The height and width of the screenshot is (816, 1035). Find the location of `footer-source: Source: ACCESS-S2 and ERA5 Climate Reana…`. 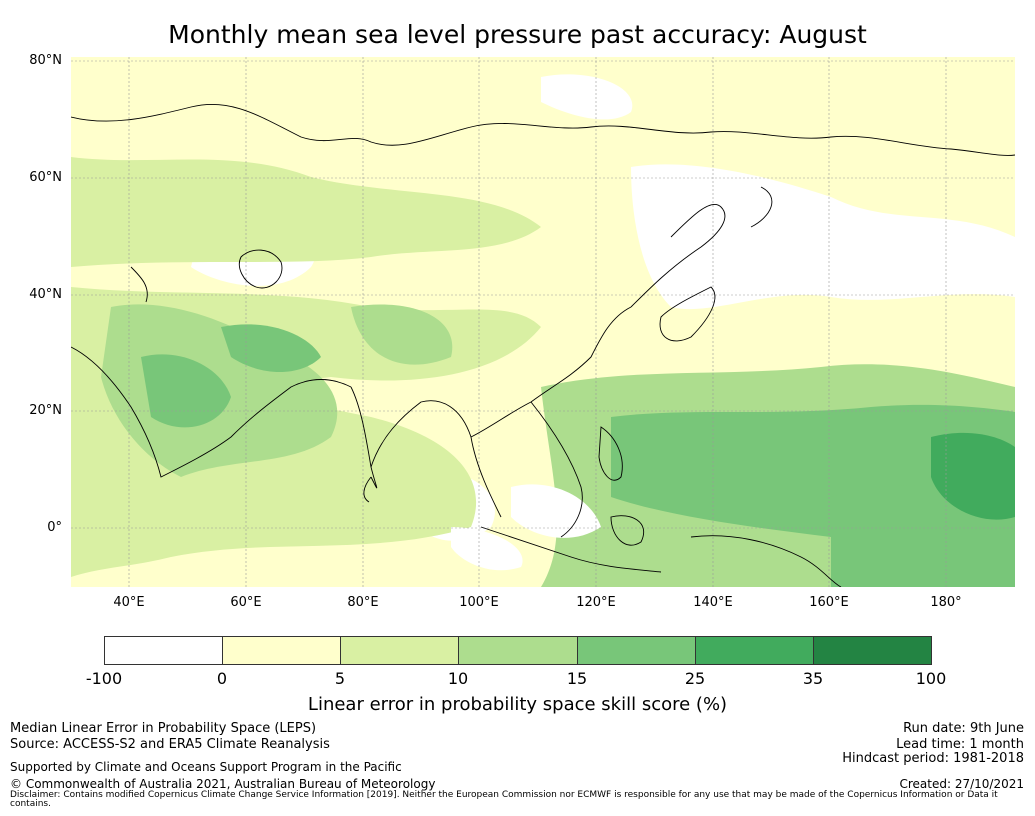

footer-source: Source: ACCESS-S2 and ERA5 Climate Reana… is located at coordinates (170, 744).